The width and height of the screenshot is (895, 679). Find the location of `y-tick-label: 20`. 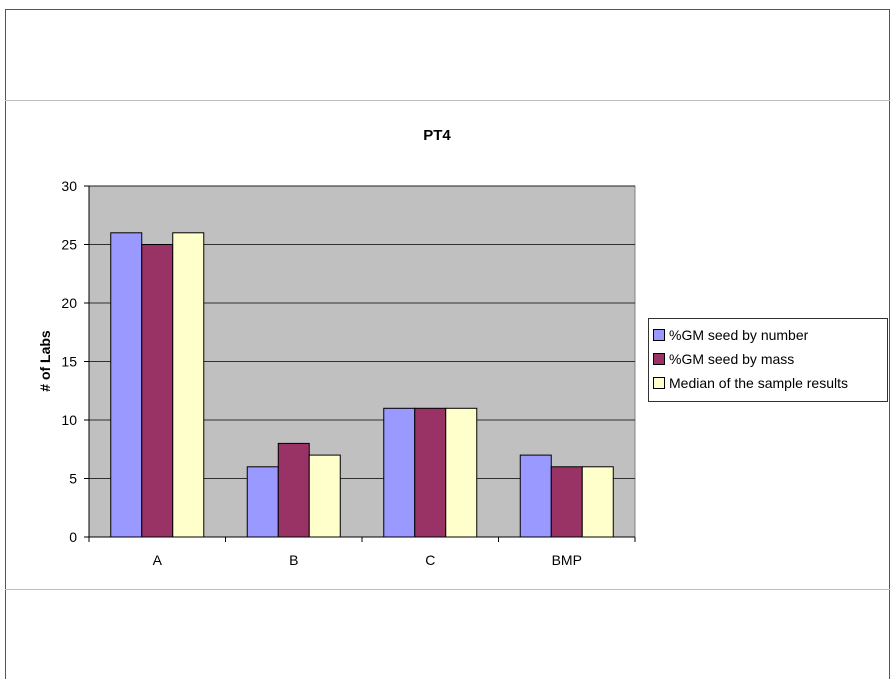

y-tick-label: 20 is located at coordinates (69, 303).